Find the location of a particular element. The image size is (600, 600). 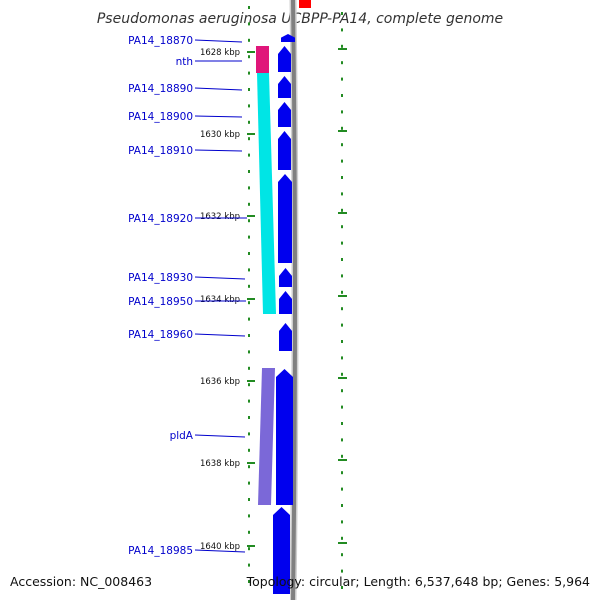

backbone-inner is located at coordinates (294, 300).